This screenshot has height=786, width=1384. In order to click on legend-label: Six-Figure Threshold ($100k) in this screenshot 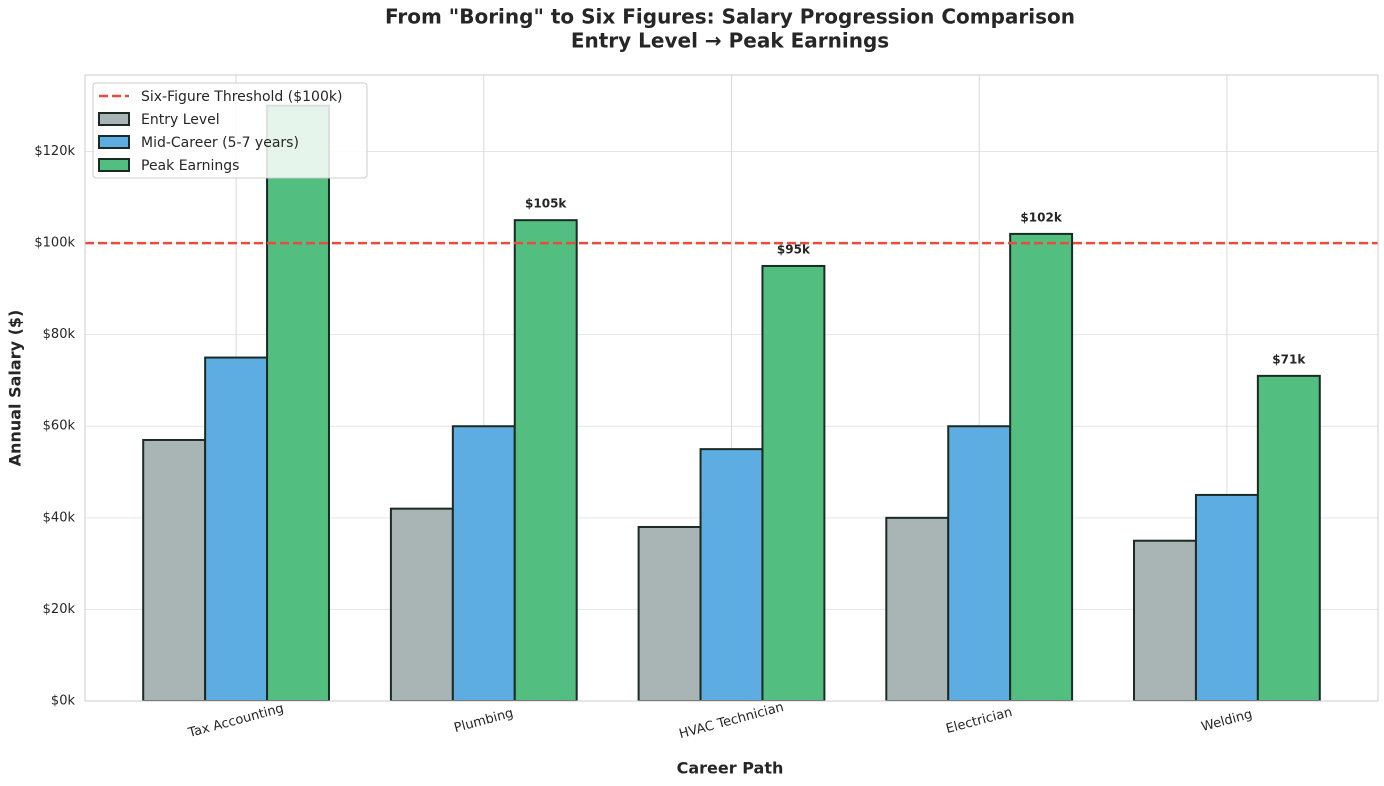, I will do `click(241, 97)`.